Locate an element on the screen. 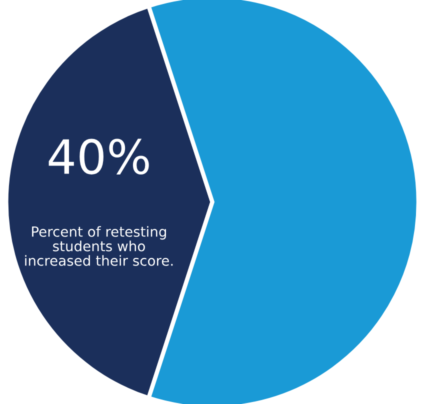 The width and height of the screenshot is (435, 404). data-label: 40% is located at coordinates (98, 156).